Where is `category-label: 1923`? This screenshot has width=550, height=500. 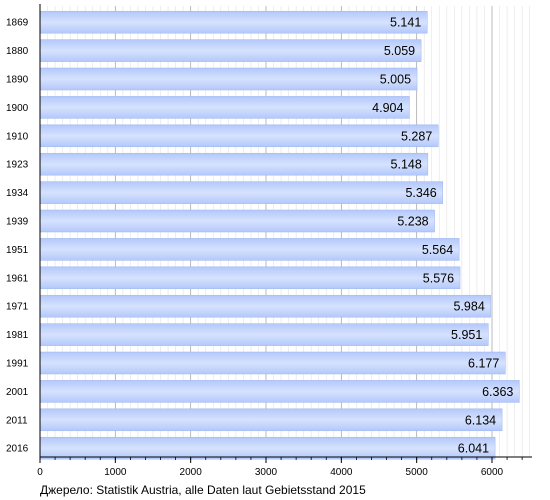
category-label: 1923 is located at coordinates (17, 165).